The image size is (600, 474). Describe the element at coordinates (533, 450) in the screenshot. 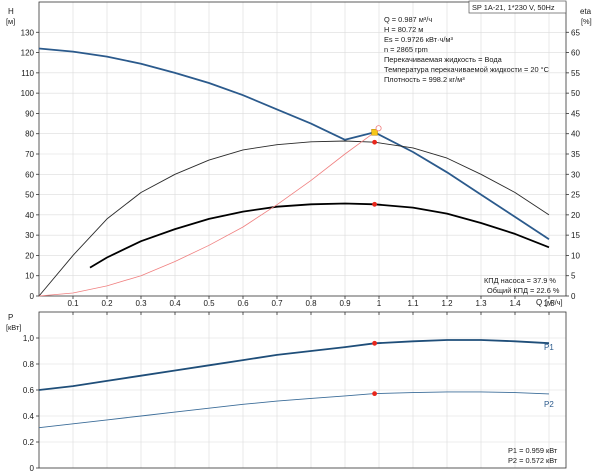

I see `p1-power-text: P1 = 0.959 кВт` at that location.